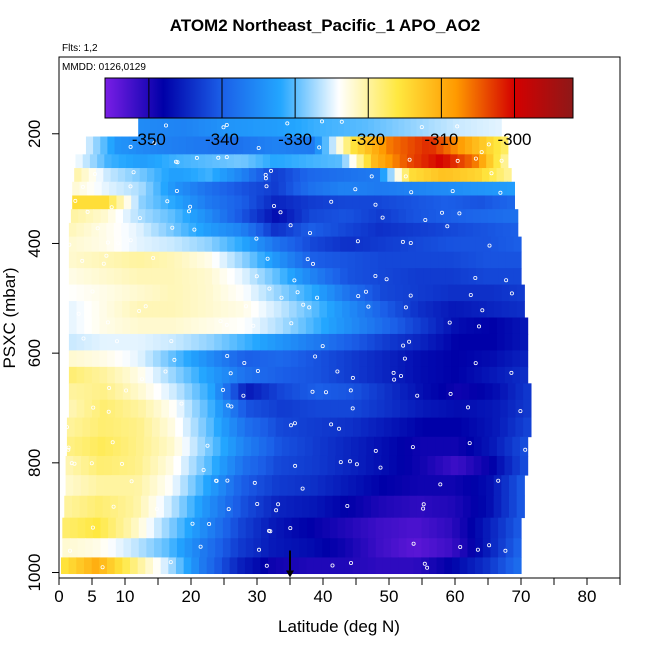 This screenshot has height=650, width=650. Describe the element at coordinates (295, 139) in the screenshot. I see `colorbar-tick-label: -330` at that location.